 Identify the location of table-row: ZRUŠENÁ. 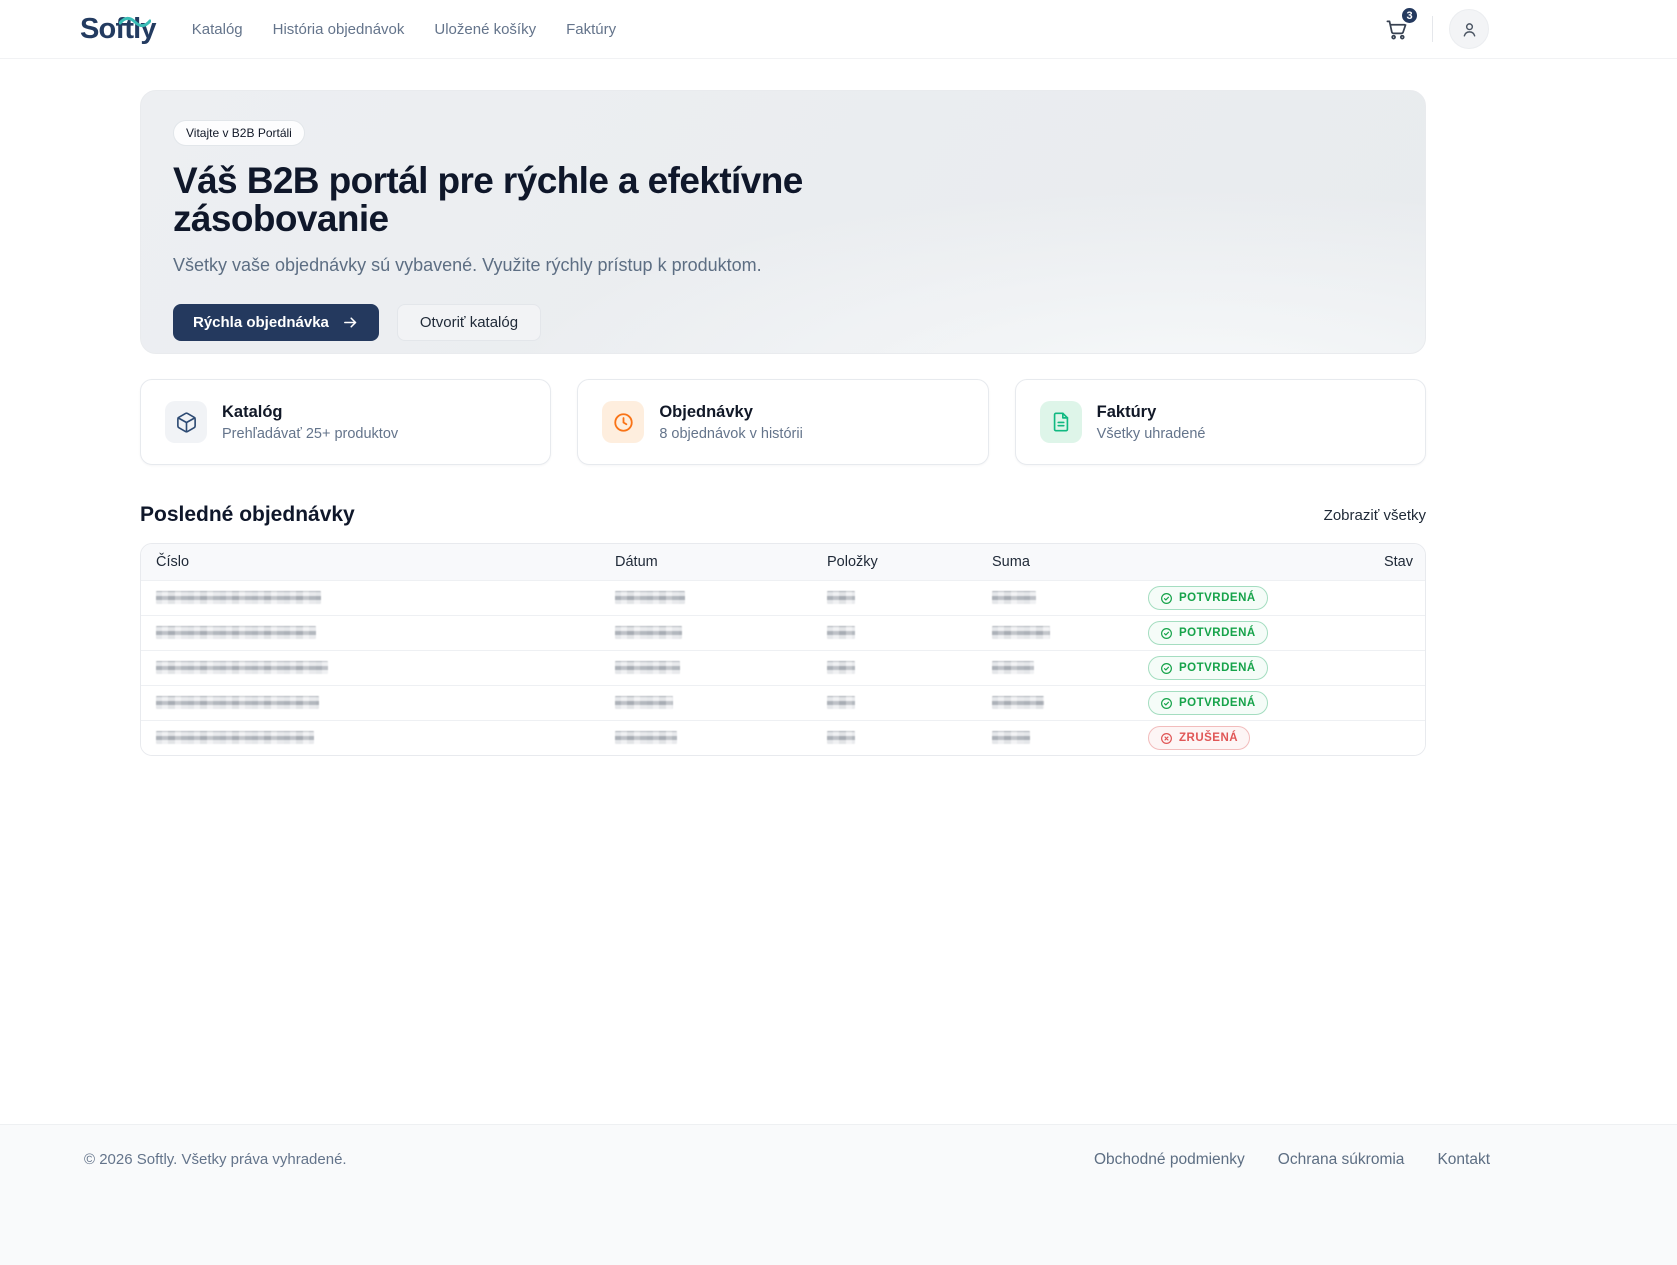
(783, 737).